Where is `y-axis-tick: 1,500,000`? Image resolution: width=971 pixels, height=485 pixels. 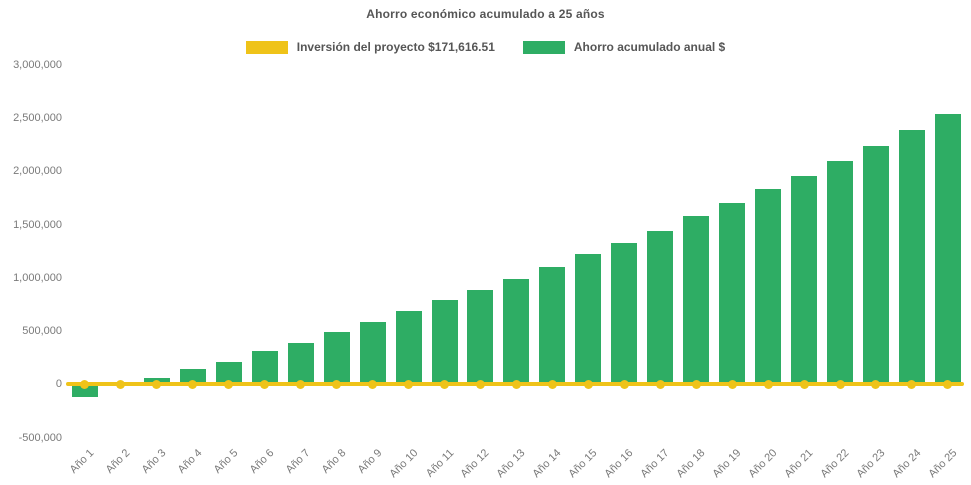 y-axis-tick: 1,500,000 is located at coordinates (37, 224).